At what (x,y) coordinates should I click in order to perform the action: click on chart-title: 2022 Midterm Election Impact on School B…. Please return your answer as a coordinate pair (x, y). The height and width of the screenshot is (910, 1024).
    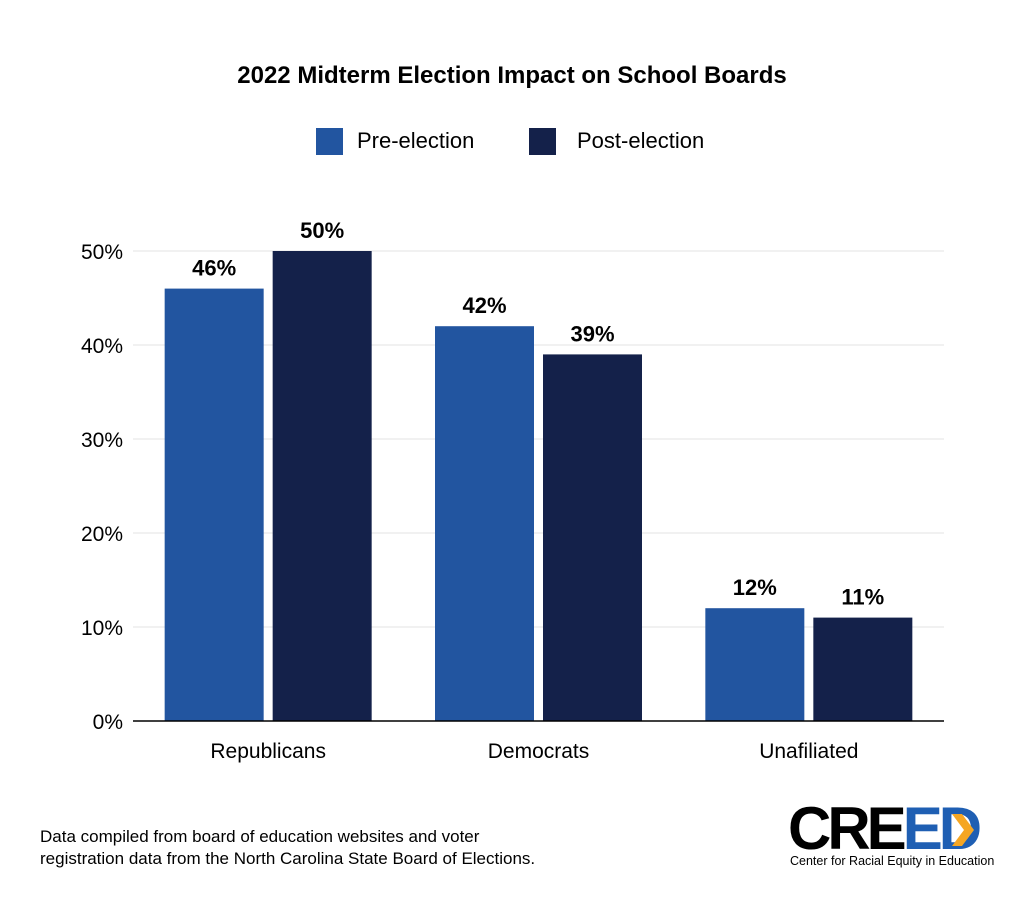
    Looking at the image, I should click on (512, 75).